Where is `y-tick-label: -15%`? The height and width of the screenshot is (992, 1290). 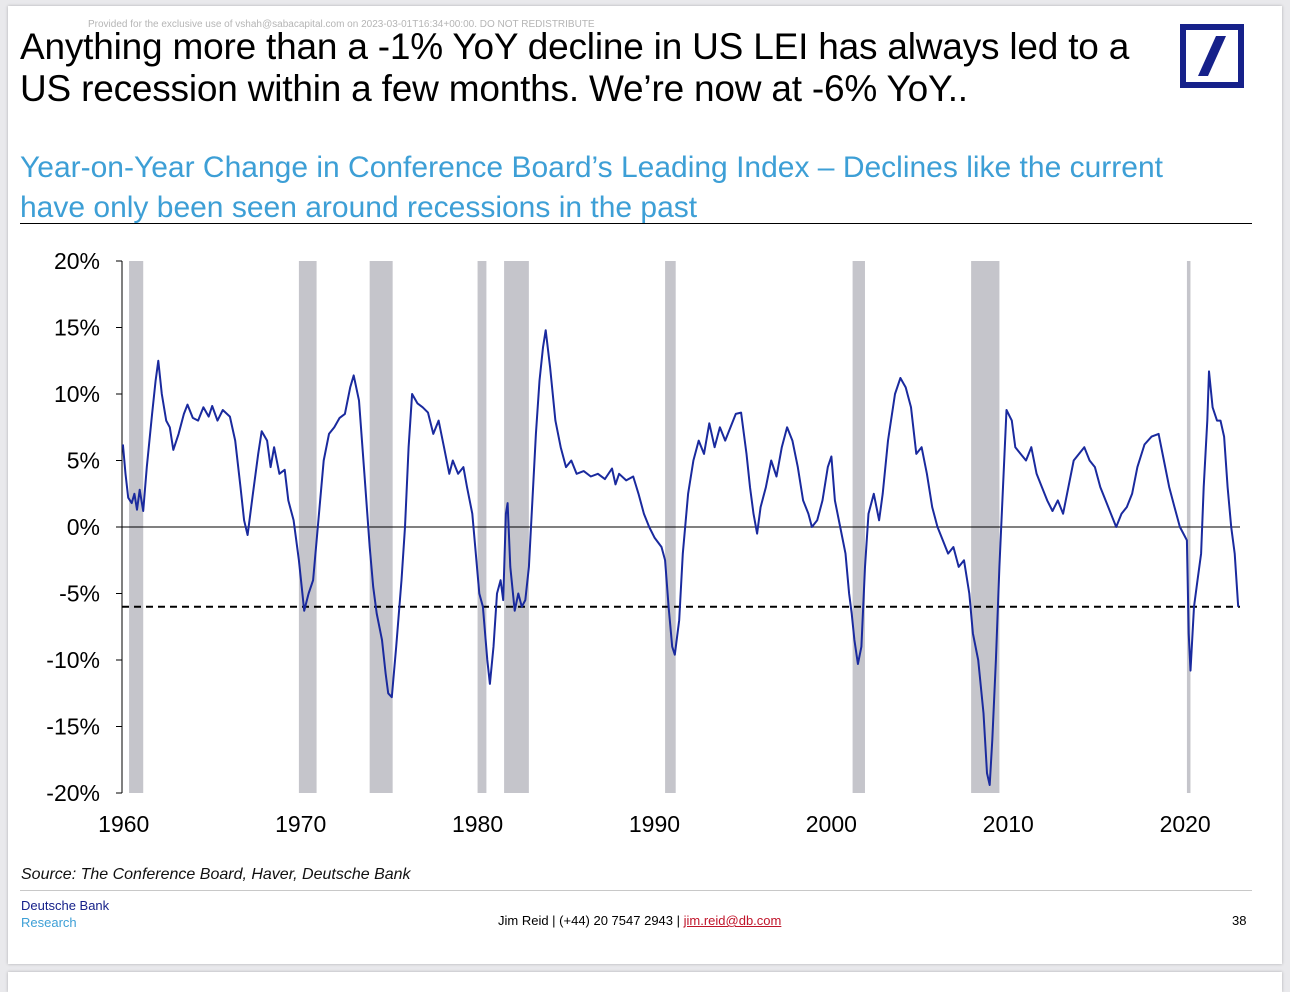 y-tick-label: -15% is located at coordinates (73, 727).